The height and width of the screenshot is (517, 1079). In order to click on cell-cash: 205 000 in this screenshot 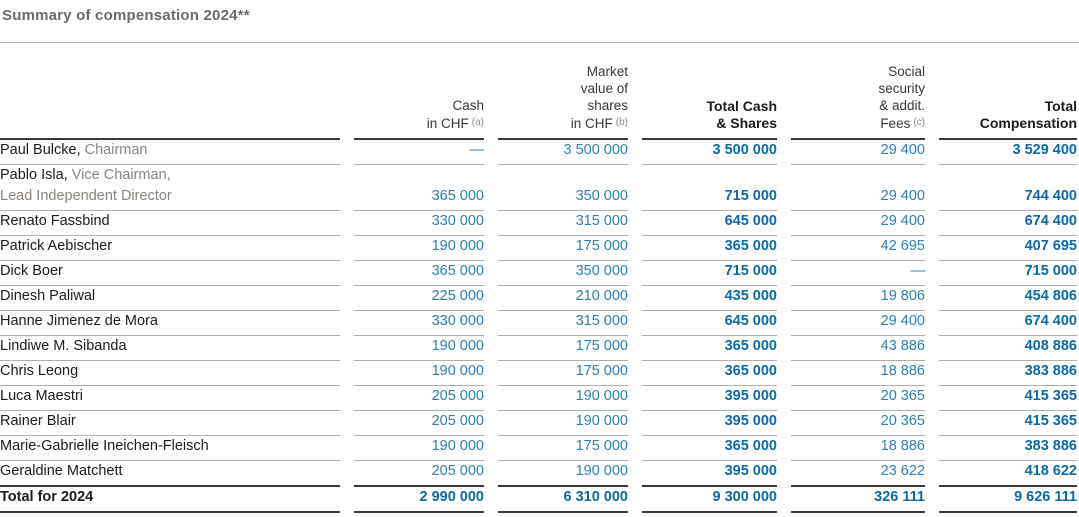, I will do `click(419, 398)`.